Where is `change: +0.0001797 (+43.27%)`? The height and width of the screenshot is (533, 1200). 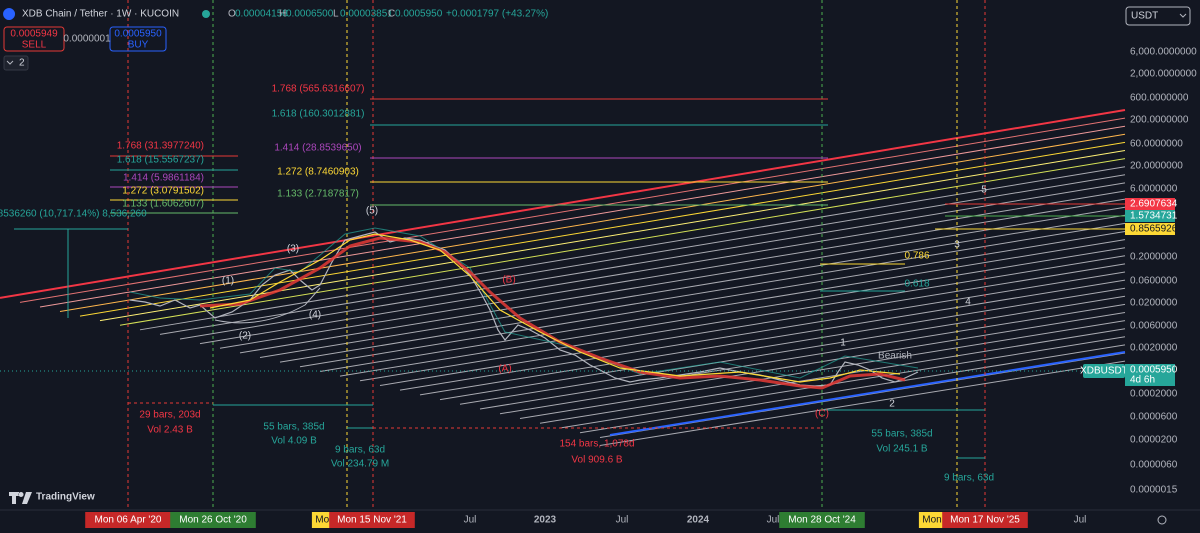 change: +0.0001797 (+43.27%) is located at coordinates (497, 14).